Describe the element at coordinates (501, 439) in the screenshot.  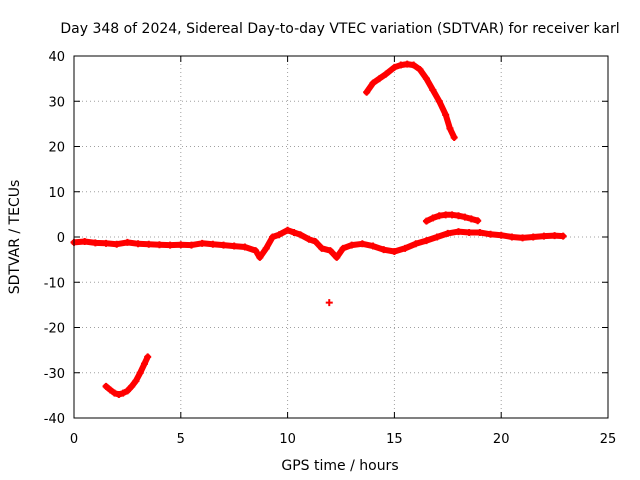
I see `x-tick-label: 20` at that location.